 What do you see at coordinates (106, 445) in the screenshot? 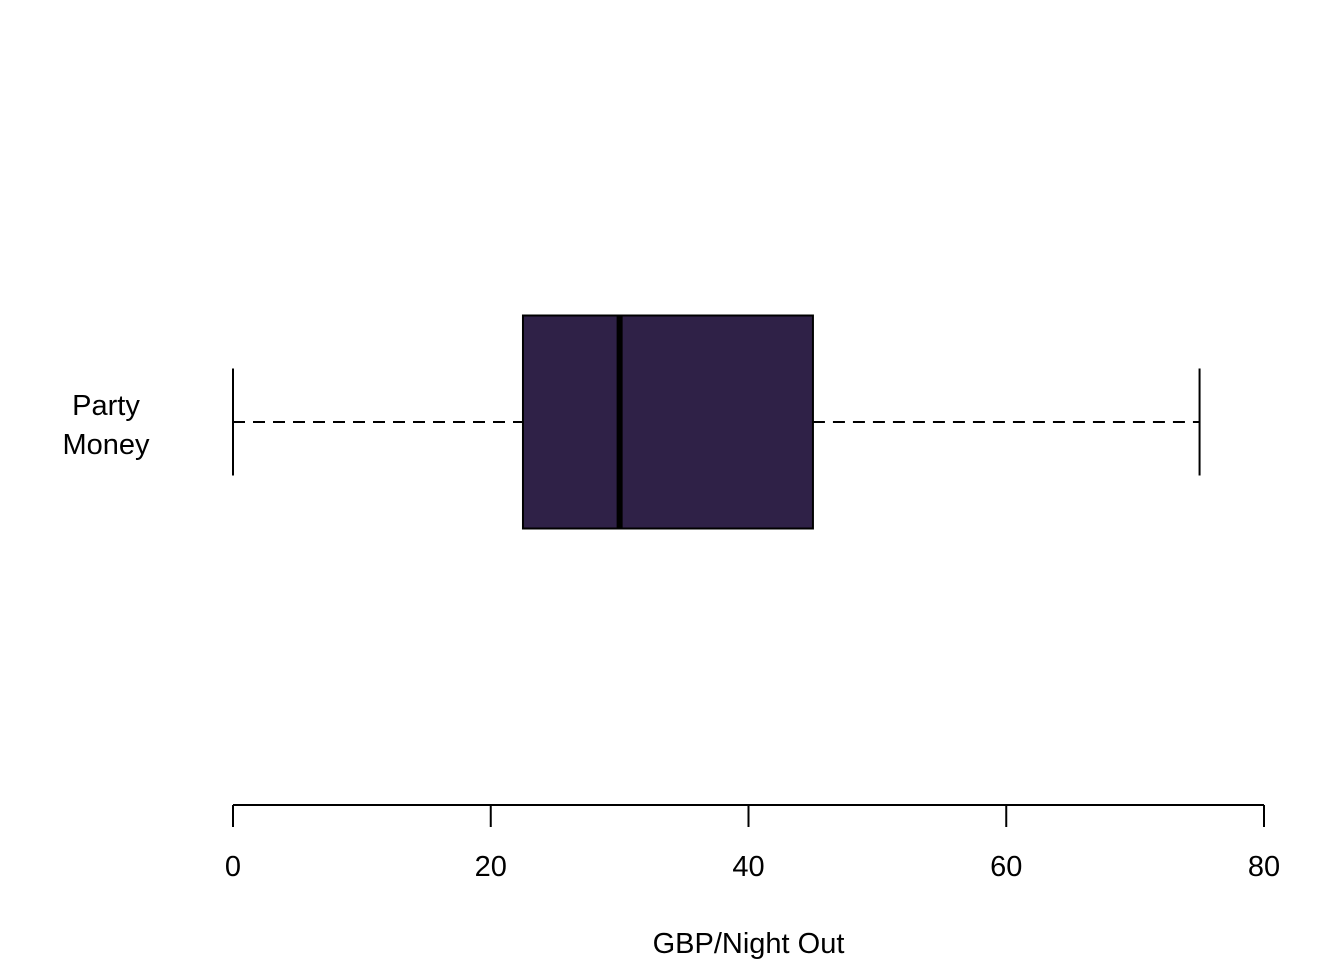
I see `category-label-line: Money` at bounding box center [106, 445].